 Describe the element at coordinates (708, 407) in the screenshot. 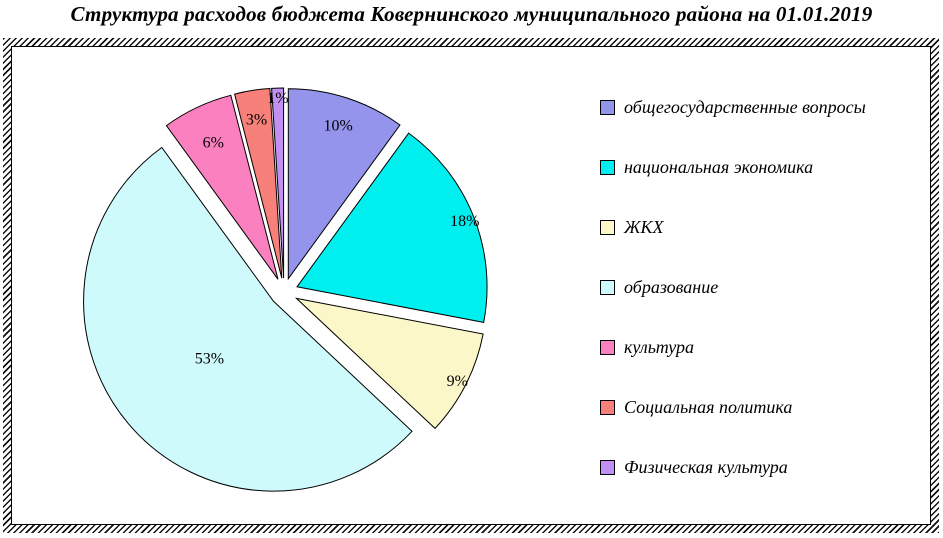

I see `legend-item-label: Социальная политика` at that location.